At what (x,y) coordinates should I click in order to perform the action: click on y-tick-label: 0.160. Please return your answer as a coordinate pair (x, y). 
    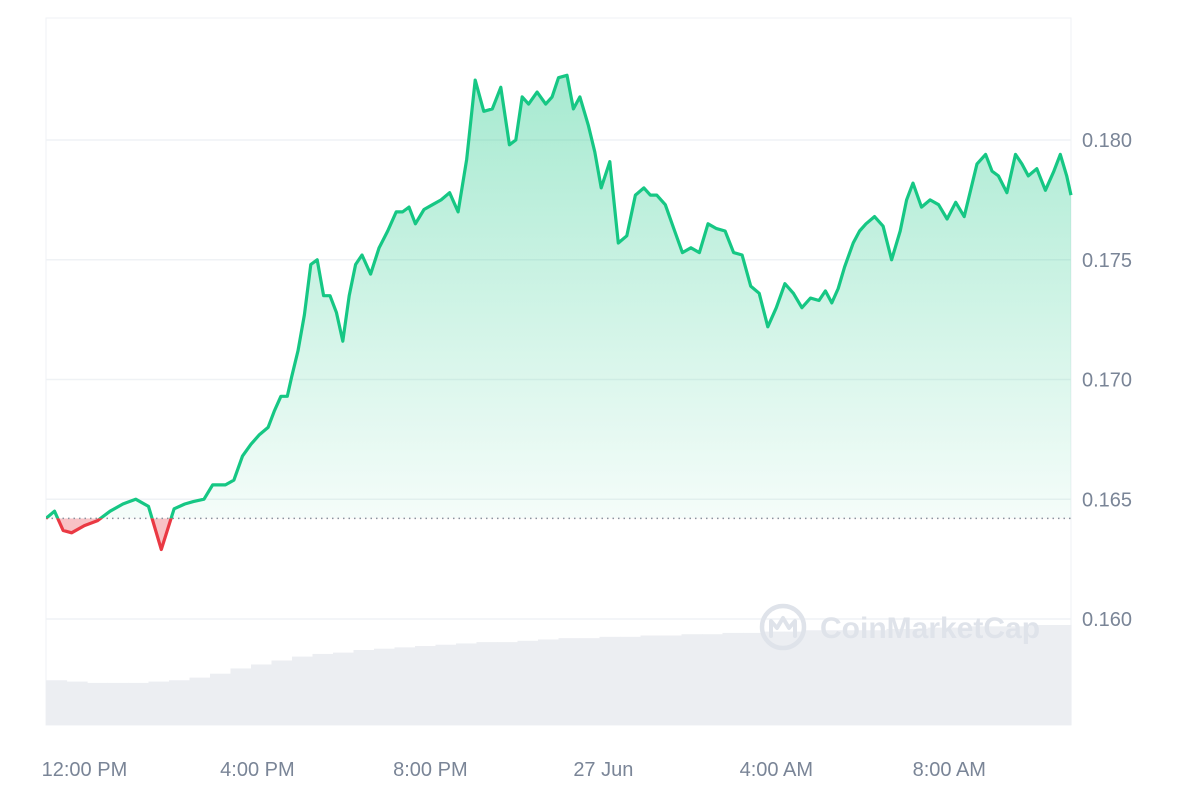
    Looking at the image, I should click on (1107, 620).